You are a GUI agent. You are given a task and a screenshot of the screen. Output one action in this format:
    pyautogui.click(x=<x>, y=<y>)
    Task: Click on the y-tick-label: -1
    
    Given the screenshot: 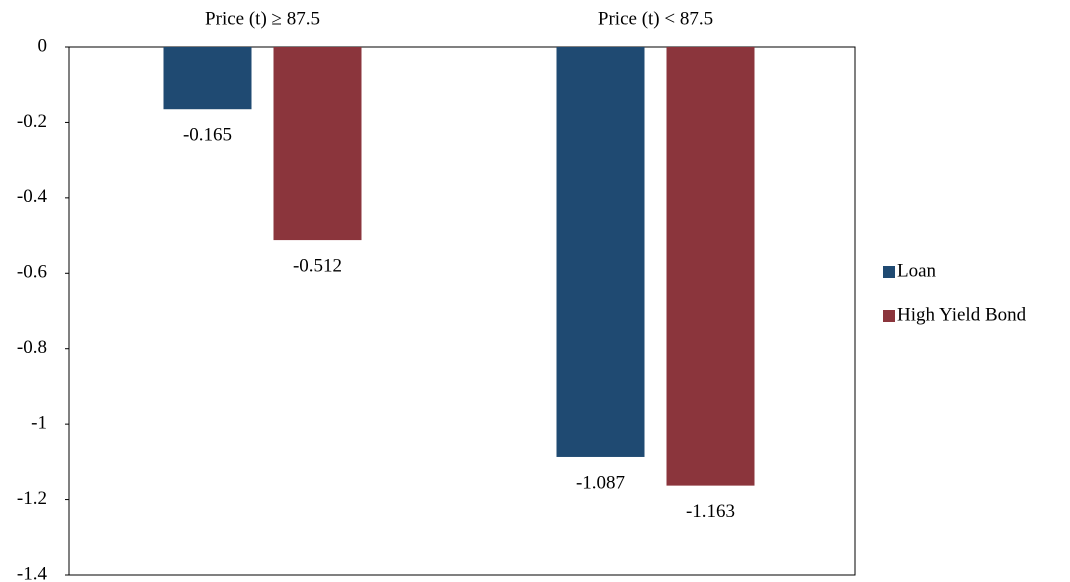 What is the action you would take?
    pyautogui.click(x=39, y=423)
    